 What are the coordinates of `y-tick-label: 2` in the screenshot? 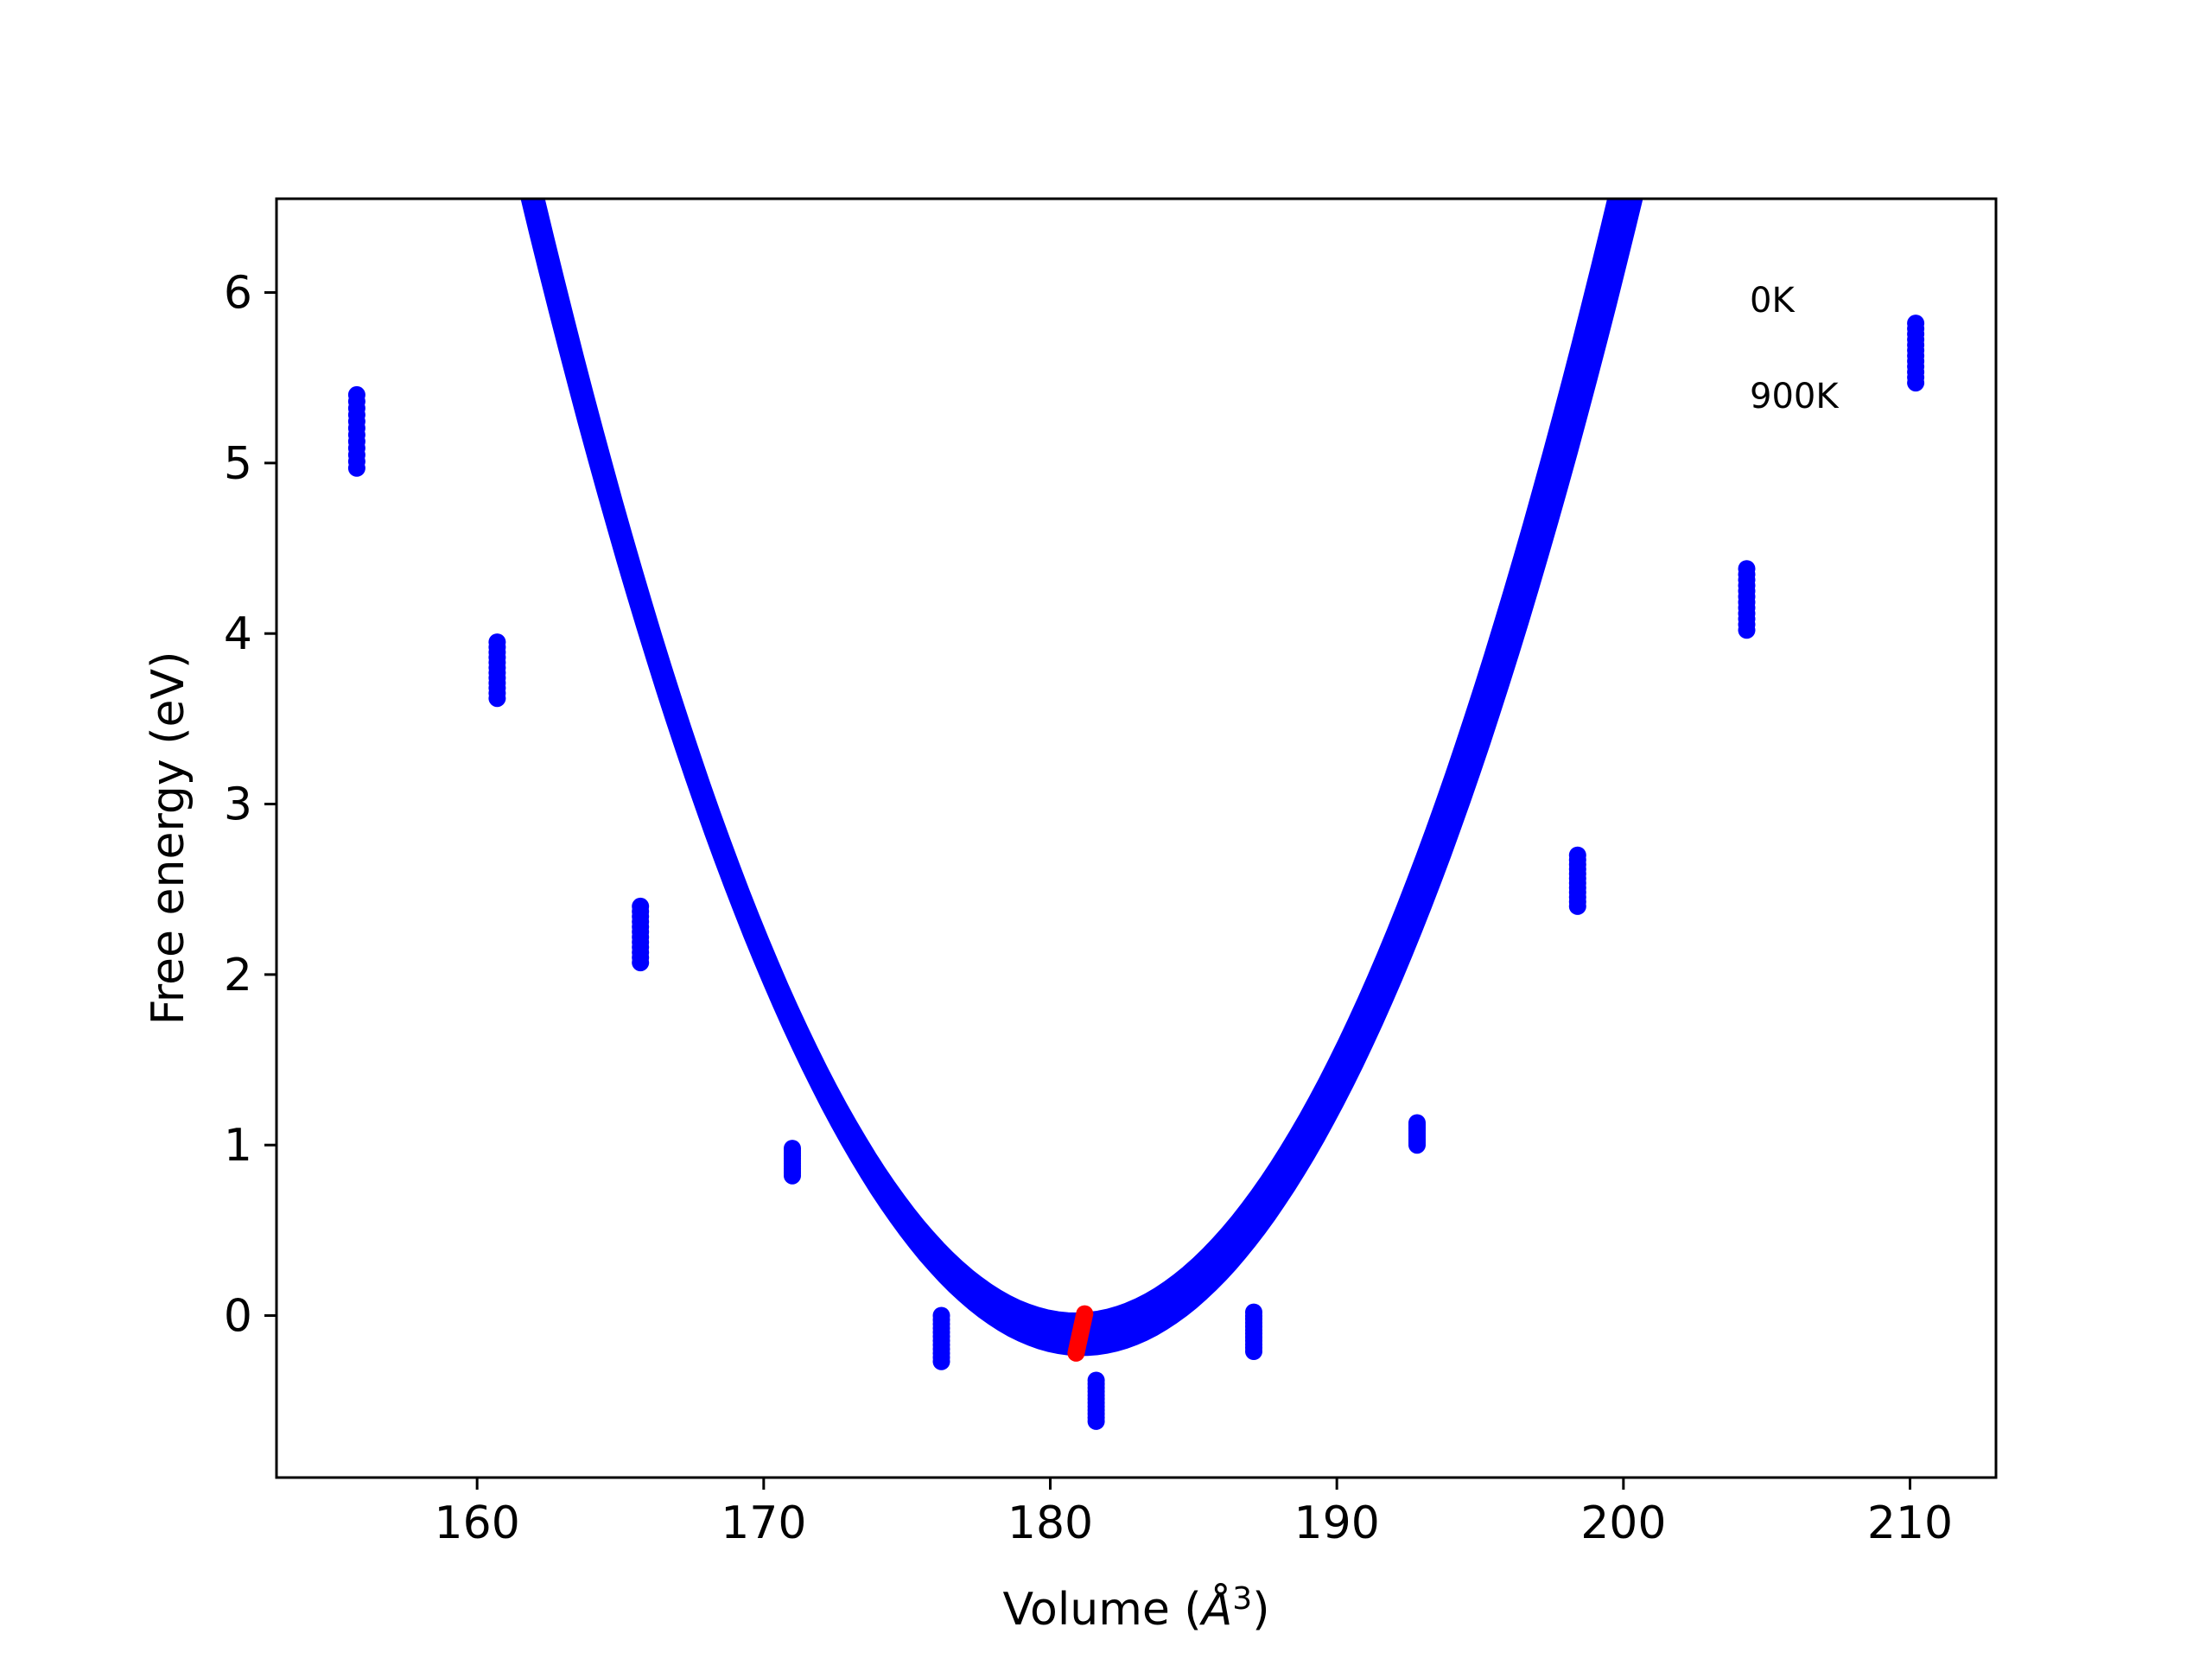 It's located at (238, 975).